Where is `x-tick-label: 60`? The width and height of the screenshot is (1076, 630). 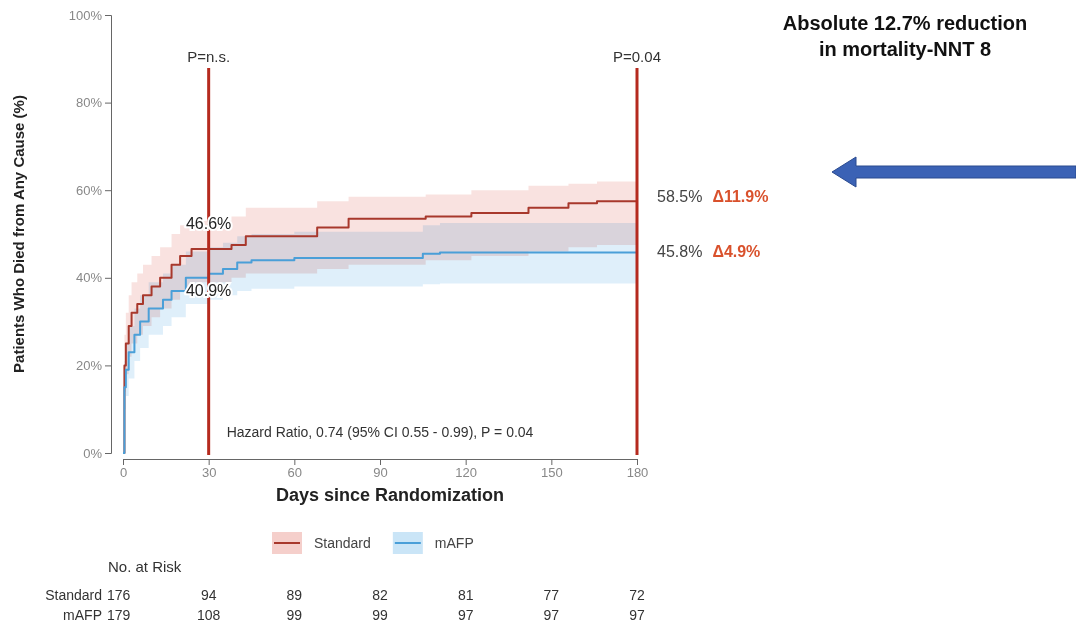
x-tick-label: 60 is located at coordinates (295, 473).